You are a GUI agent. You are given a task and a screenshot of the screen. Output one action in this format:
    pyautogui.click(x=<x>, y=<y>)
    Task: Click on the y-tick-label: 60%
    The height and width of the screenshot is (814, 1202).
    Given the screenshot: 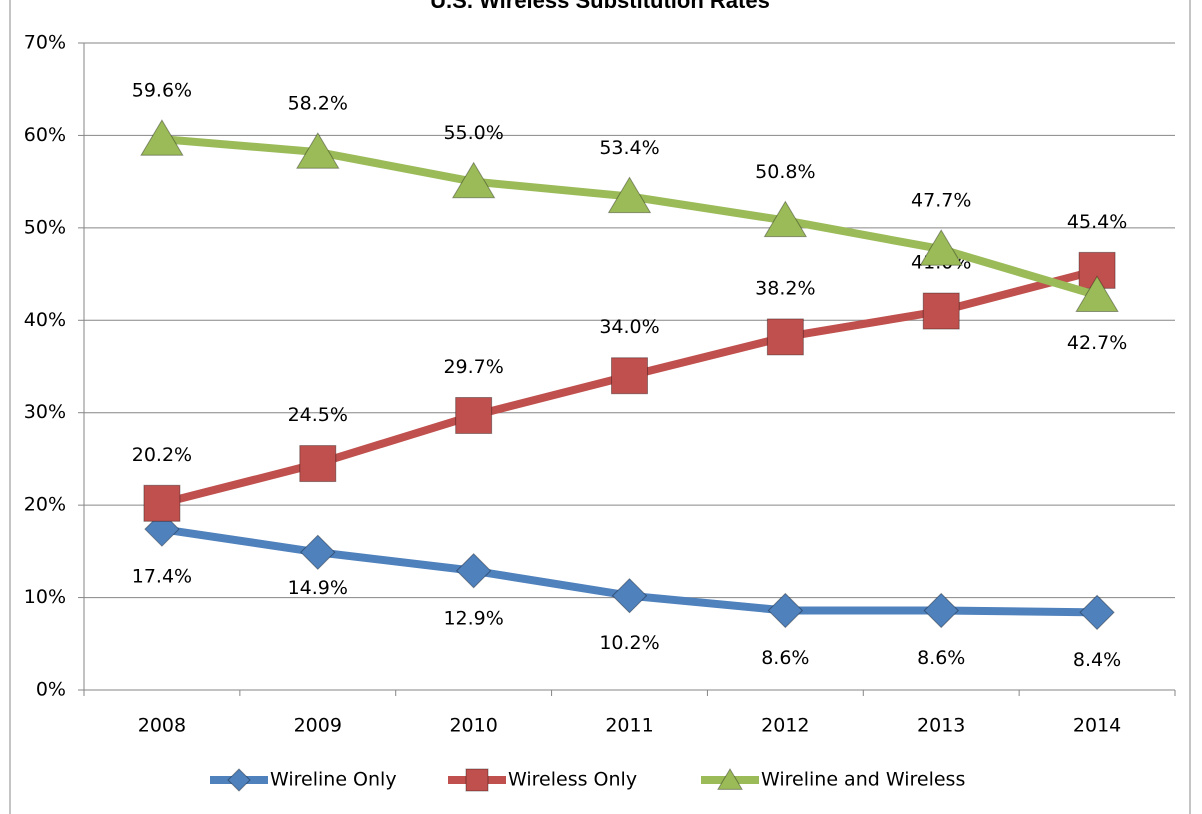 What is the action you would take?
    pyautogui.click(x=45, y=135)
    